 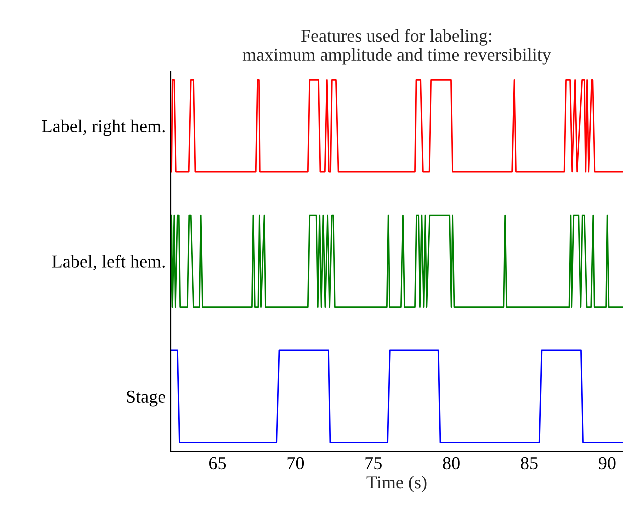 What do you see at coordinates (146, 398) in the screenshot?
I see `series-label: Stage` at bounding box center [146, 398].